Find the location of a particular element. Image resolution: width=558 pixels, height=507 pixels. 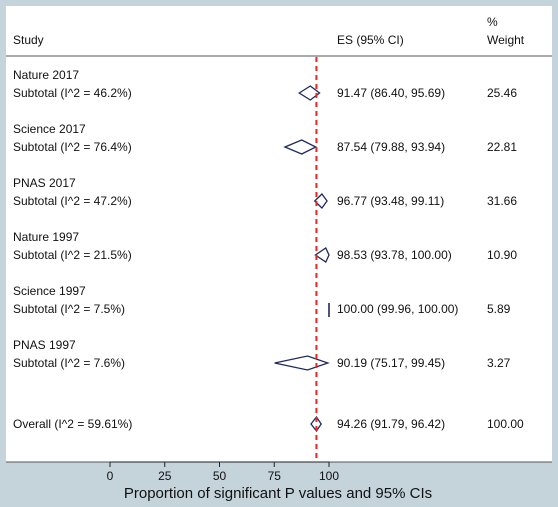

header-weight-pct: % is located at coordinates (492, 22).